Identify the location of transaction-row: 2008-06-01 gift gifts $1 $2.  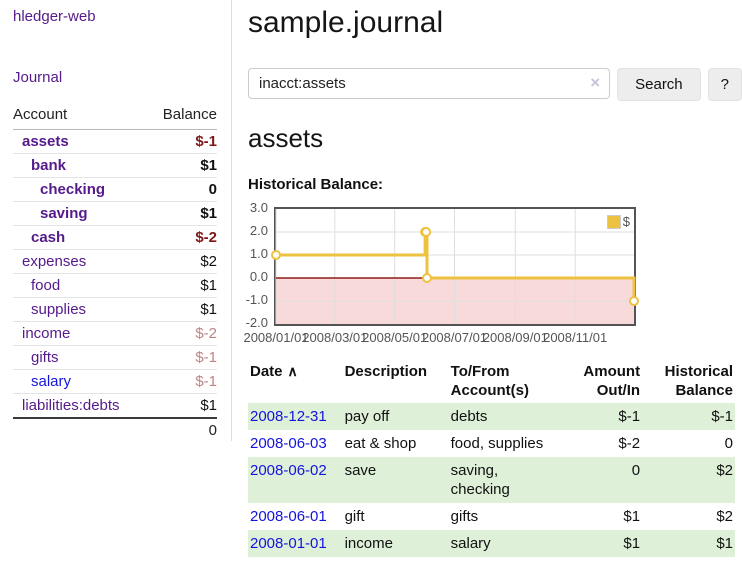
(491, 516).